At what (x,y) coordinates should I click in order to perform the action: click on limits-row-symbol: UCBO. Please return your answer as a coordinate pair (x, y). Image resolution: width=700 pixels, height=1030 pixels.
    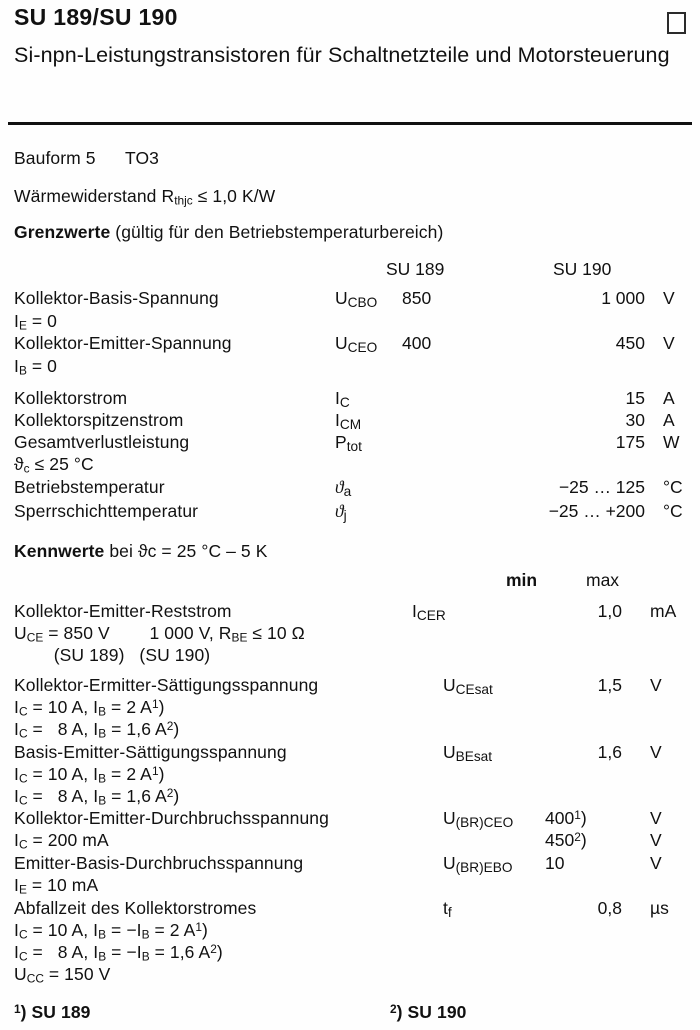
    Looking at the image, I should click on (356, 299).